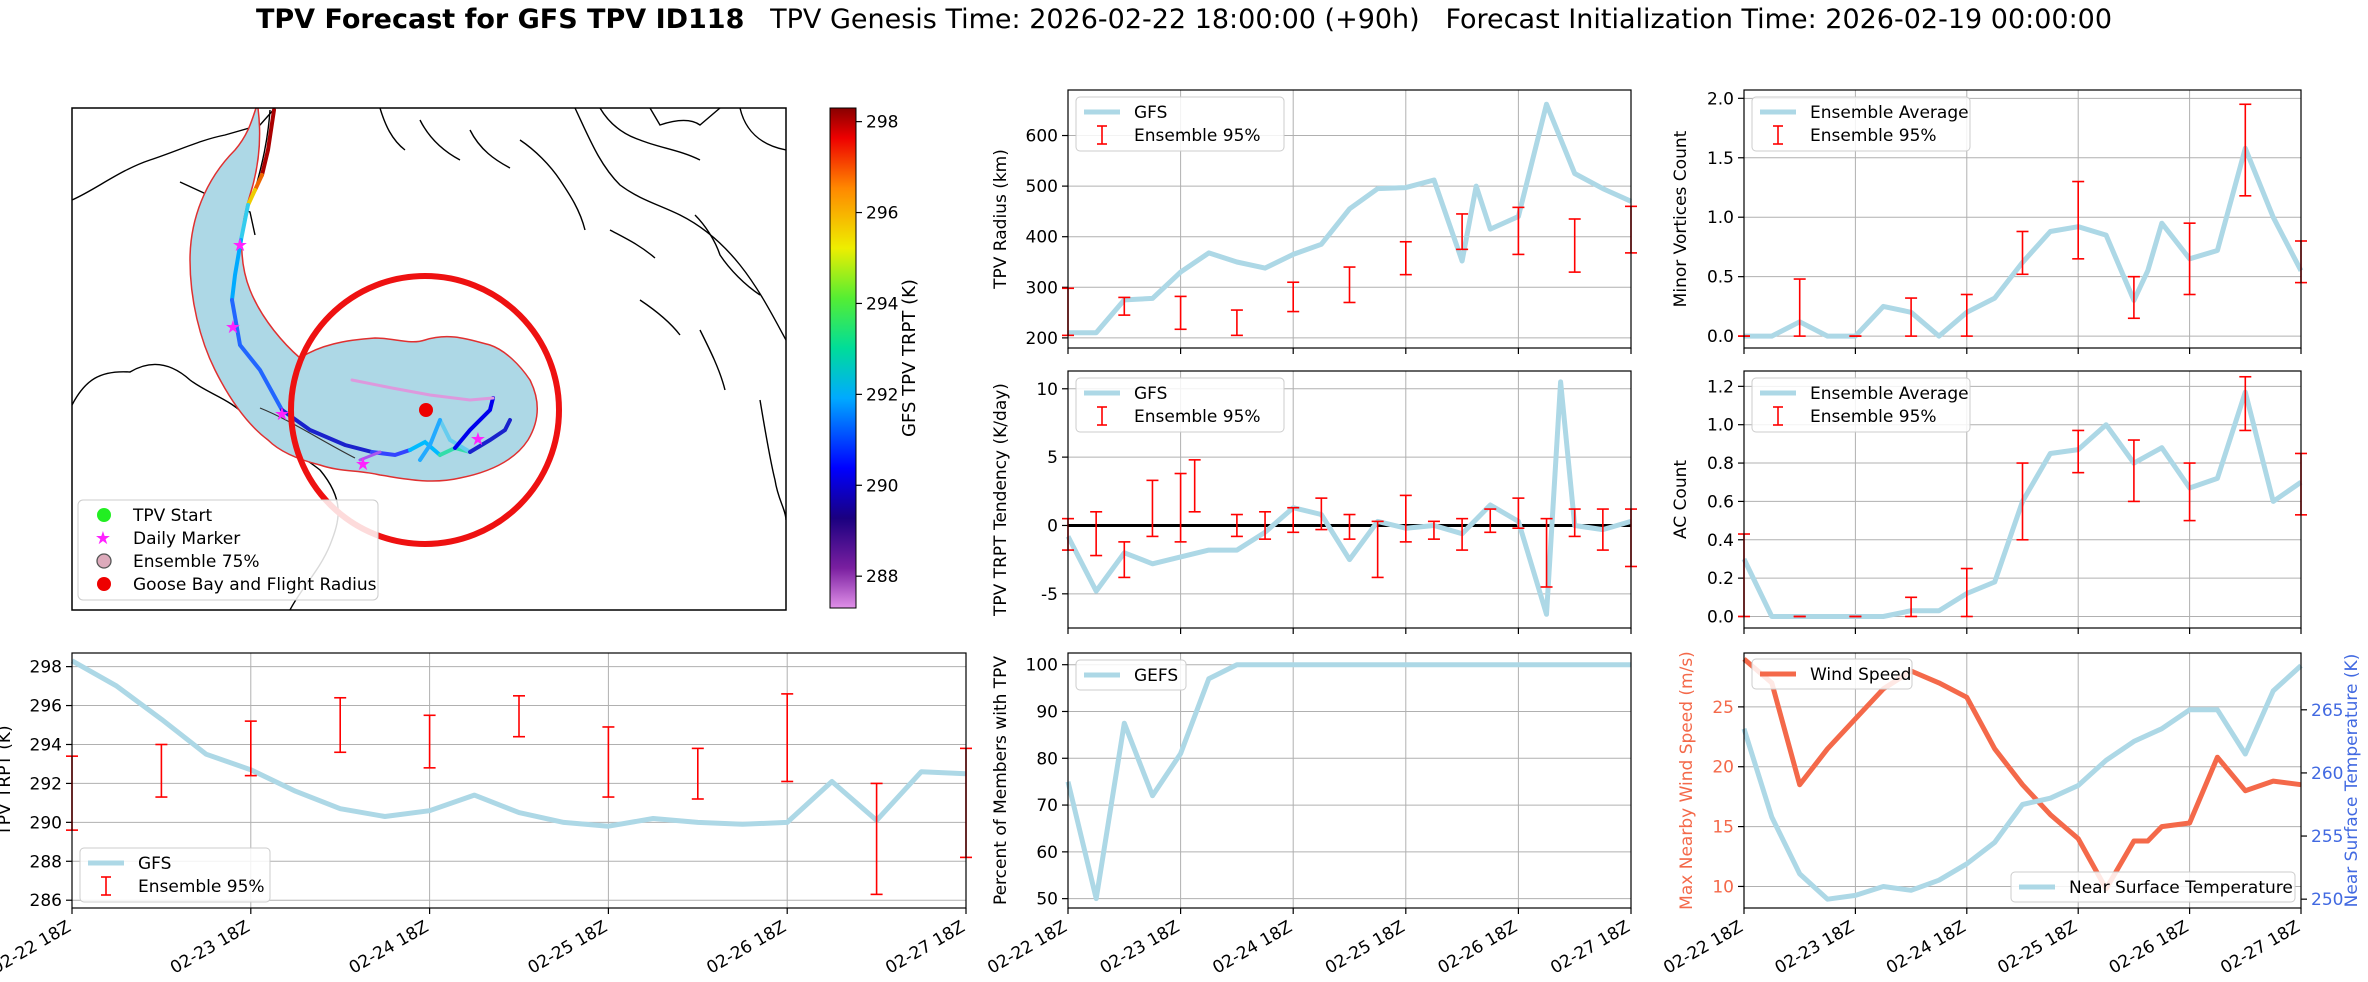 The image size is (2368, 982). What do you see at coordinates (1720, 278) in the screenshot?
I see `y-tick-label: 0.5` at bounding box center [1720, 278].